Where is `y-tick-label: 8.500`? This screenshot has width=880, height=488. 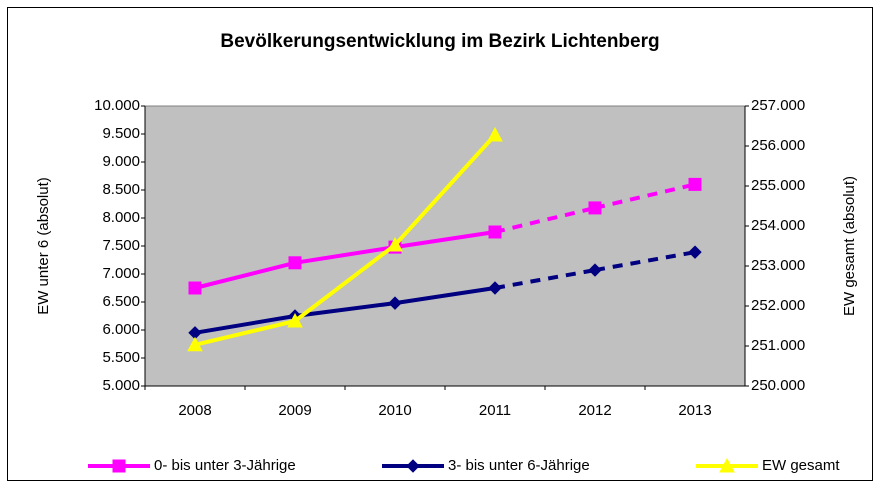 y-tick-label: 8.500 is located at coordinates (121, 189).